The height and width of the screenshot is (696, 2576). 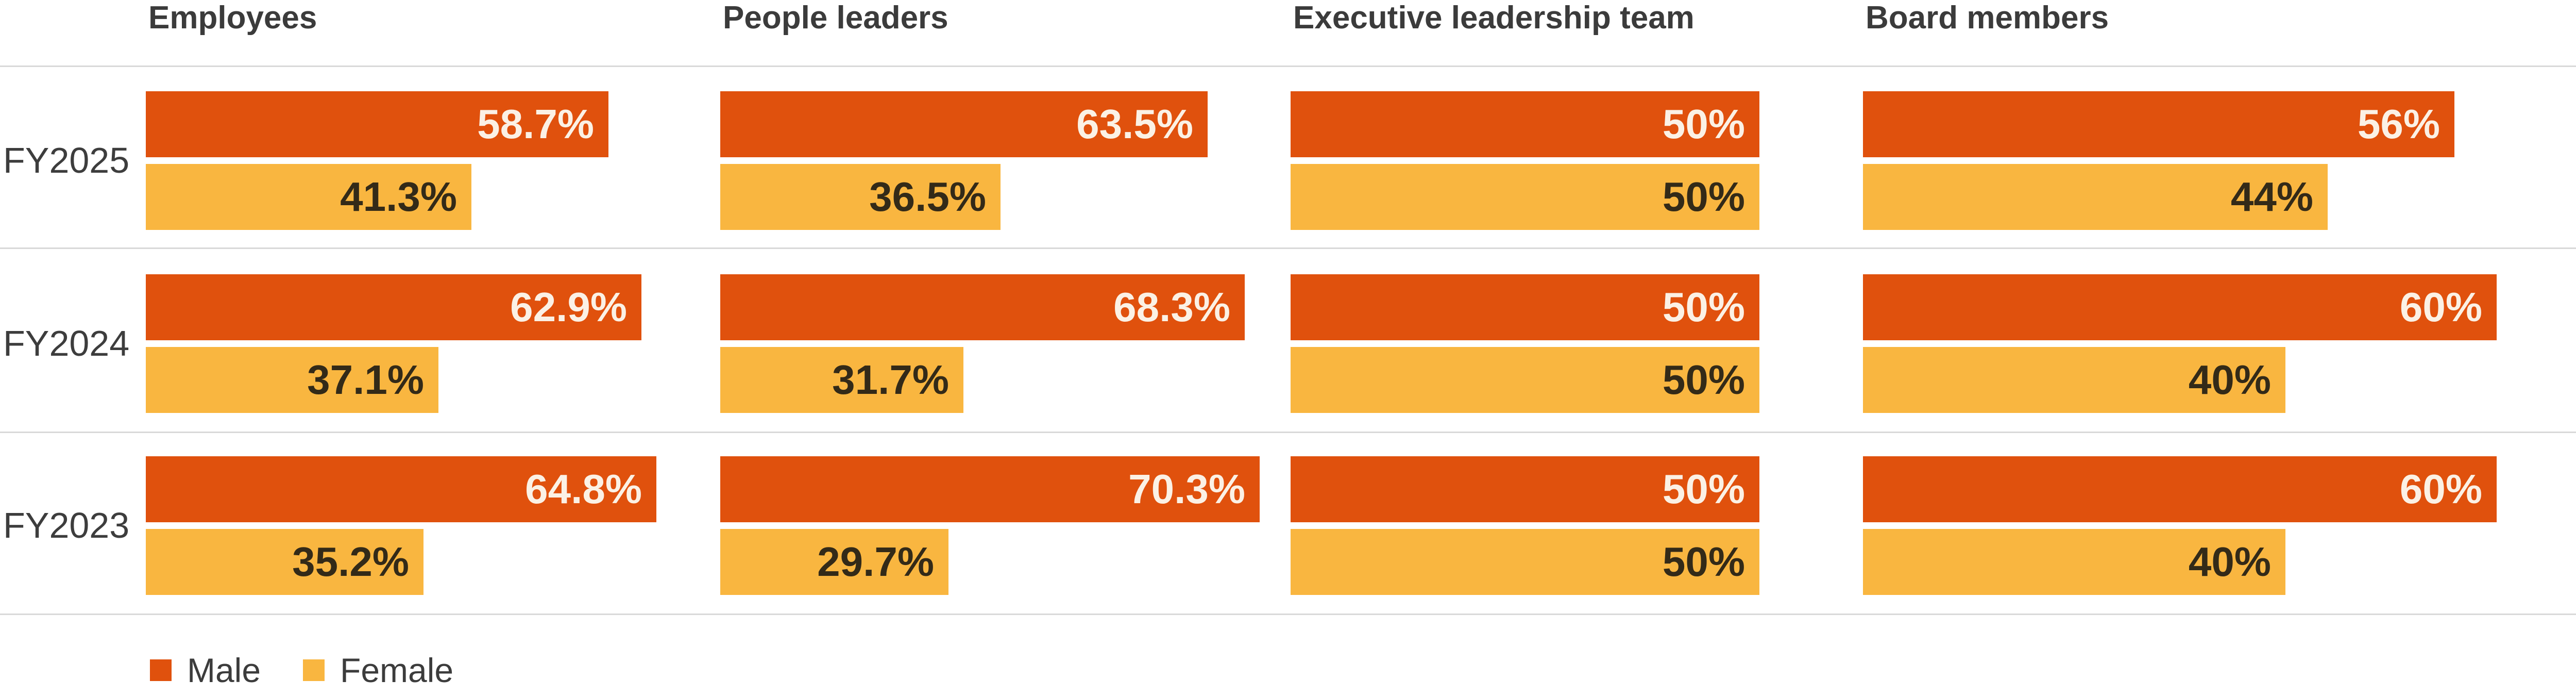 What do you see at coordinates (365, 380) in the screenshot?
I see `bar-value-label: 37.1%` at bounding box center [365, 380].